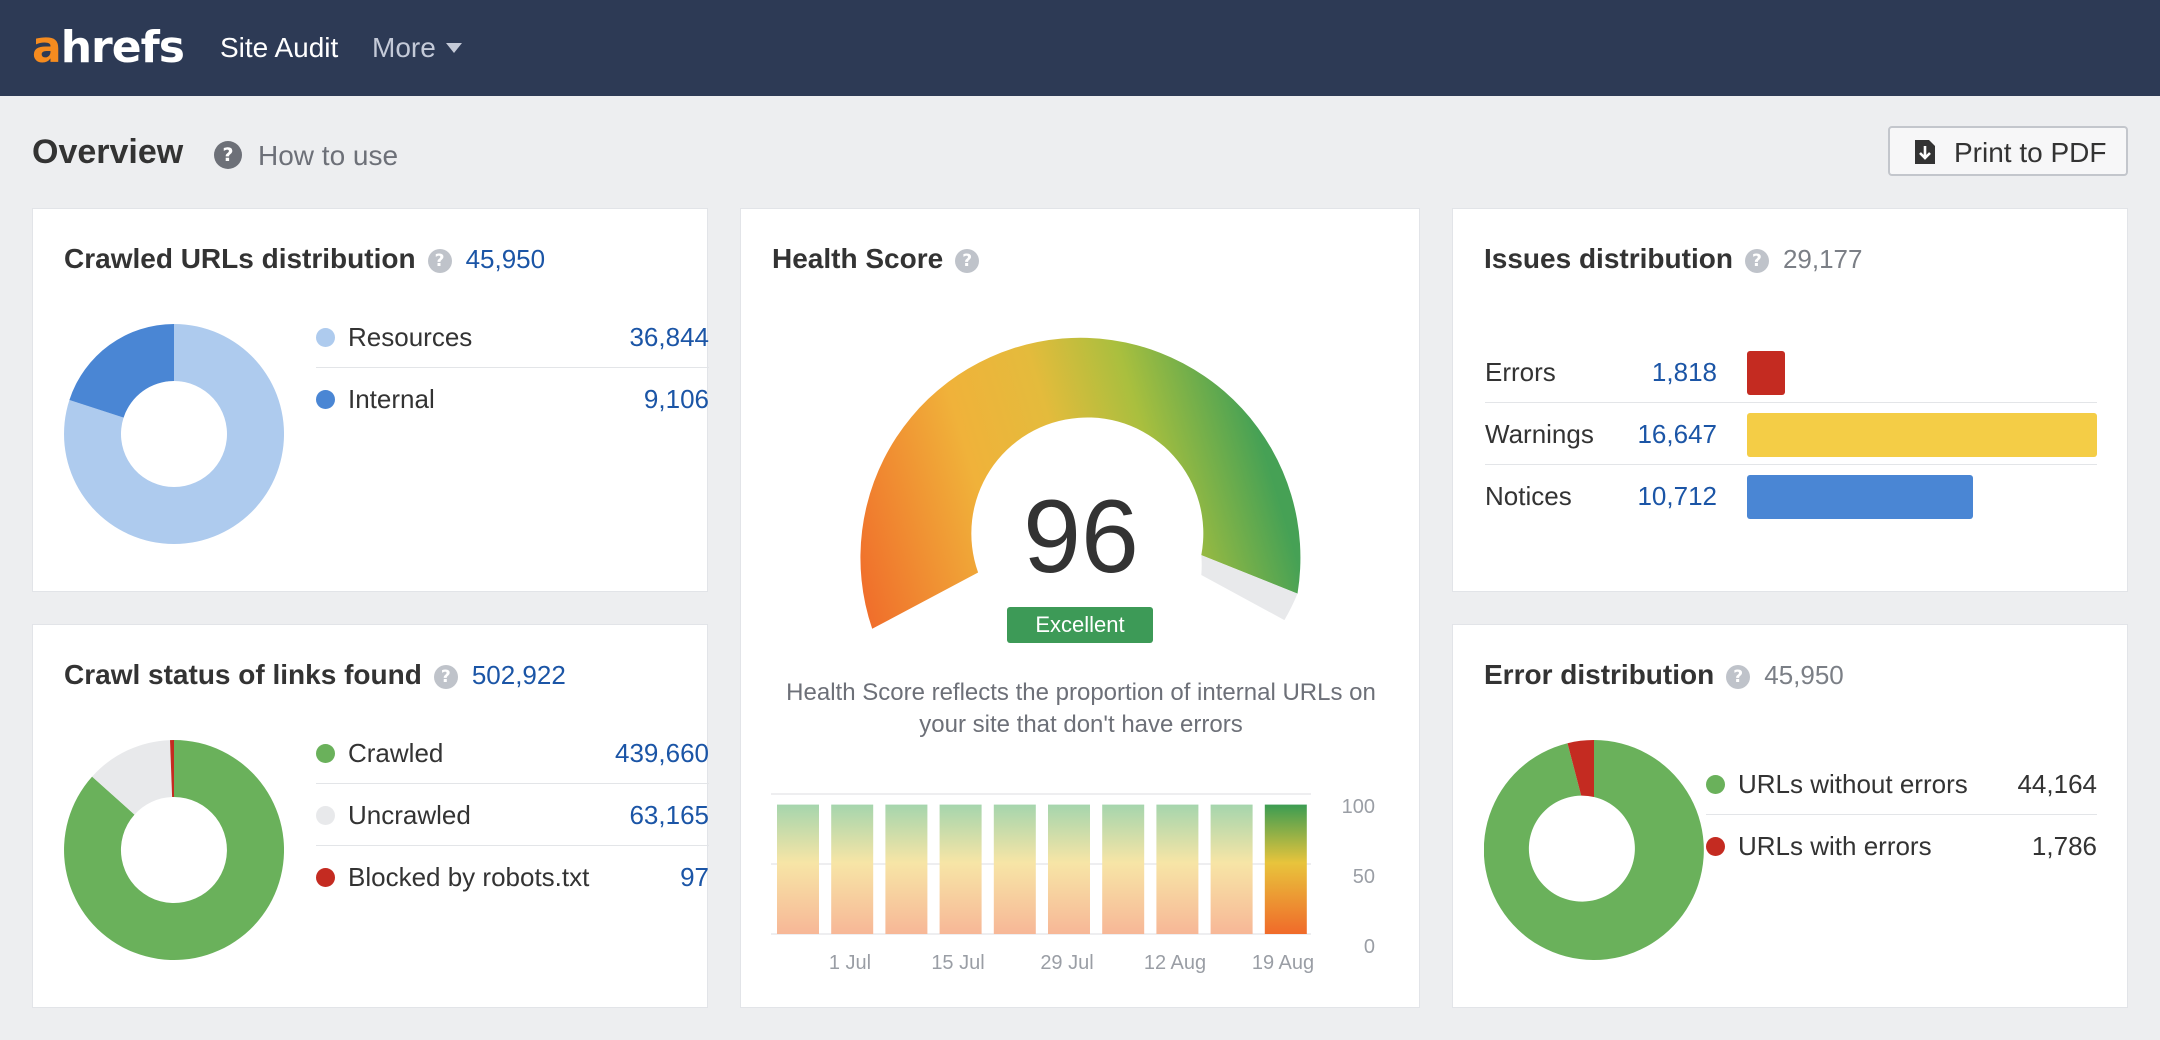 This screenshot has height=1040, width=2160. Describe the element at coordinates (108, 47) in the screenshot. I see `ahrefs-logo: ahrefs` at that location.